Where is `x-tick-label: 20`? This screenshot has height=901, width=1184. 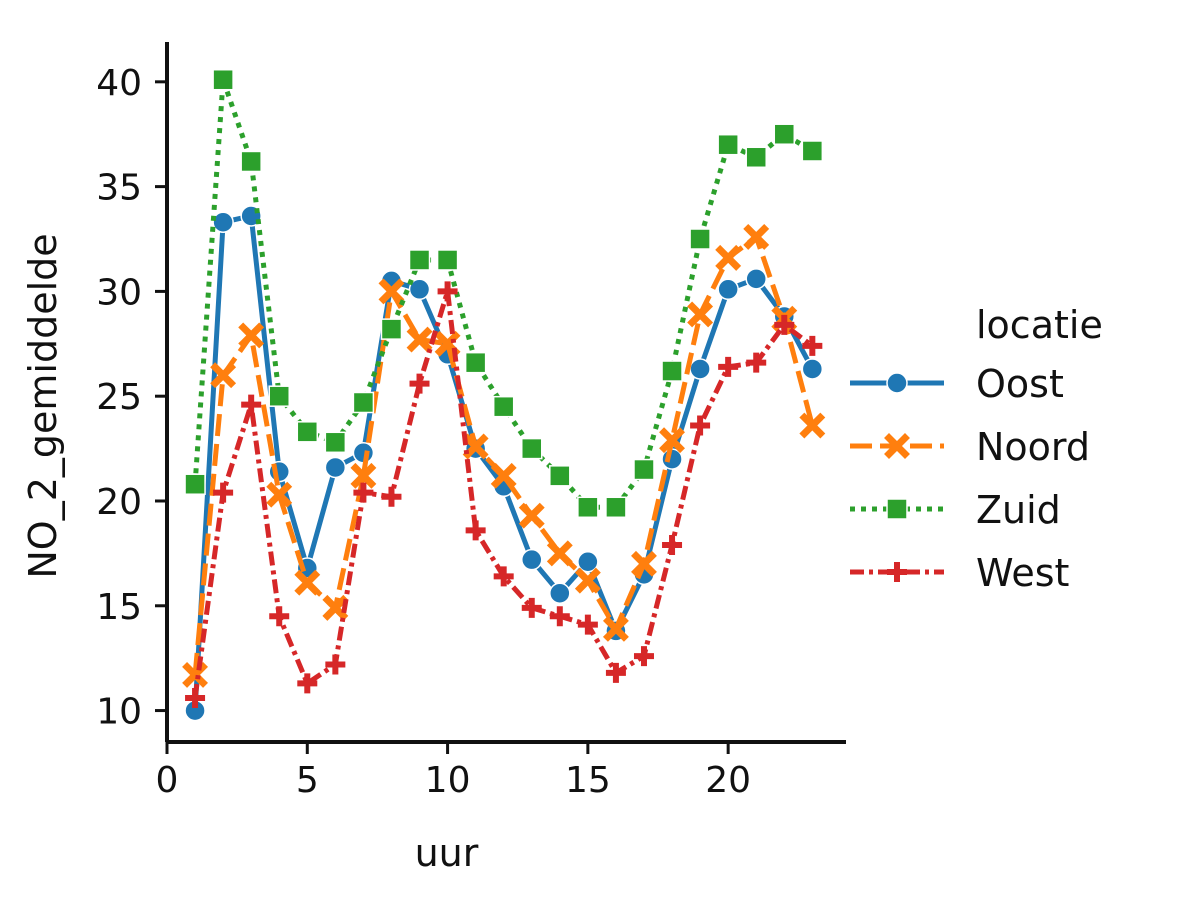
x-tick-label: 20 is located at coordinates (728, 780).